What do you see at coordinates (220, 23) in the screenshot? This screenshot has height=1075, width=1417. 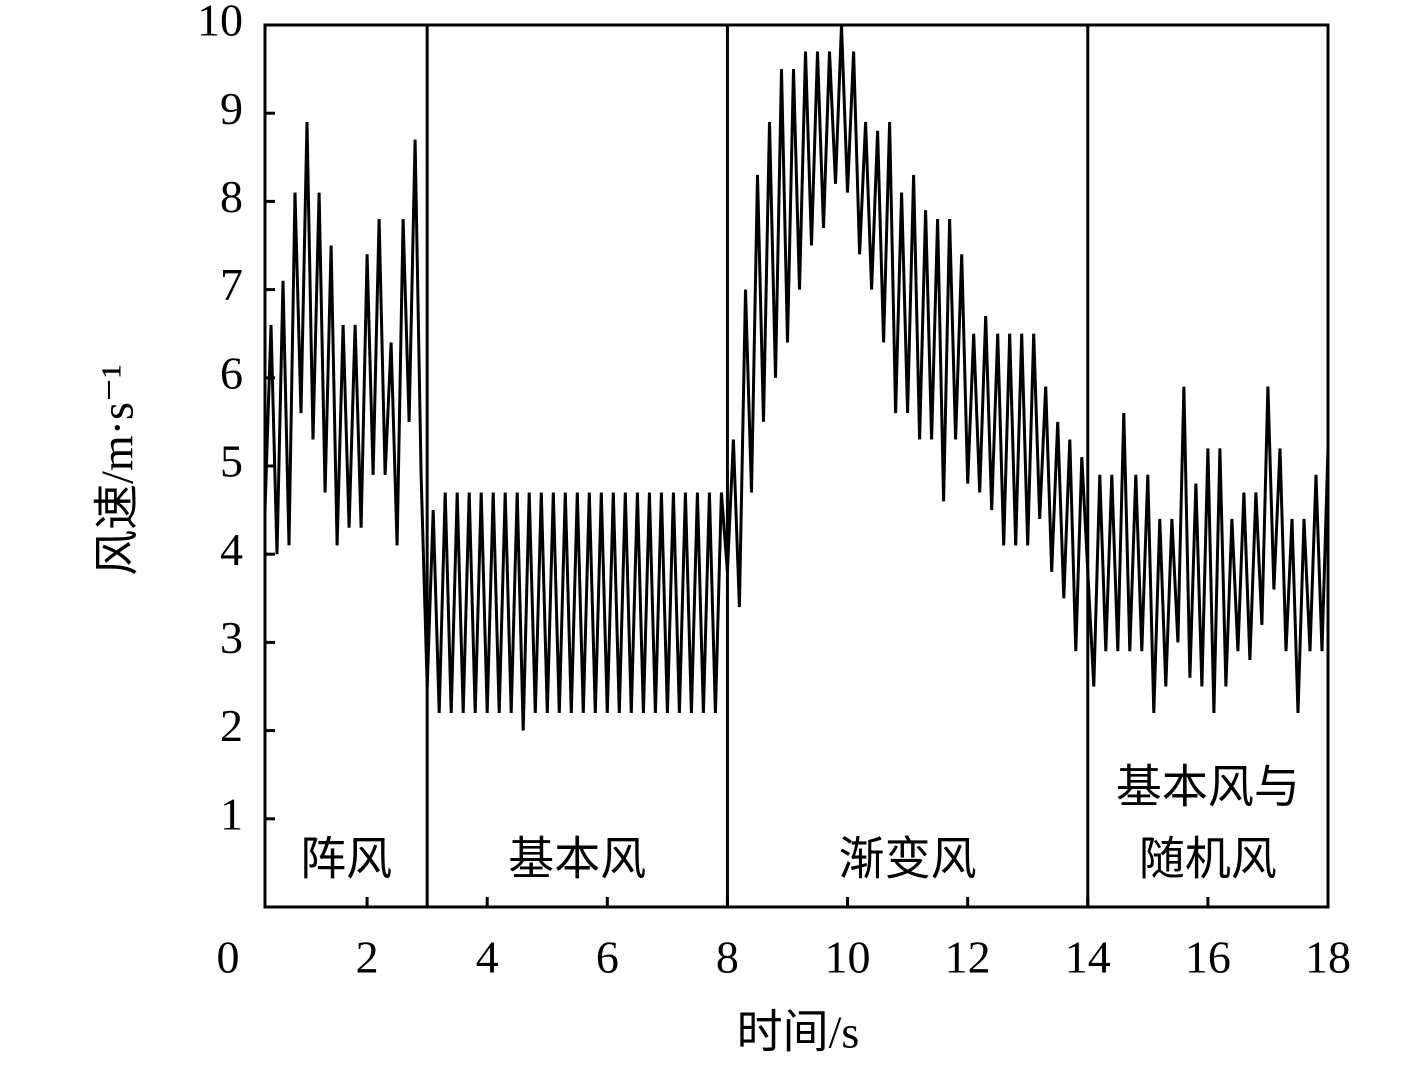 I see `y-tick-label: 10` at bounding box center [220, 23].